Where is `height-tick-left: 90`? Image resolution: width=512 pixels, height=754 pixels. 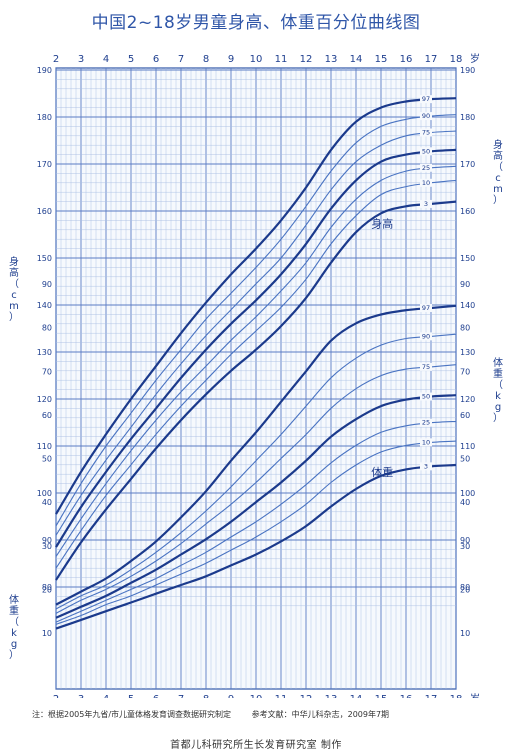
height-tick-left: 90 is located at coordinates (47, 540).